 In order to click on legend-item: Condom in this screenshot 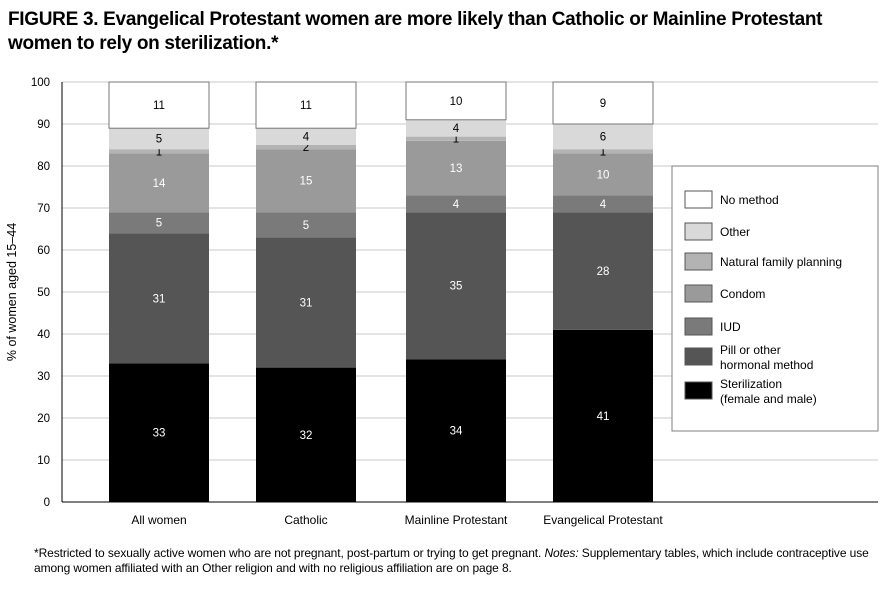, I will do `click(724, 293)`.